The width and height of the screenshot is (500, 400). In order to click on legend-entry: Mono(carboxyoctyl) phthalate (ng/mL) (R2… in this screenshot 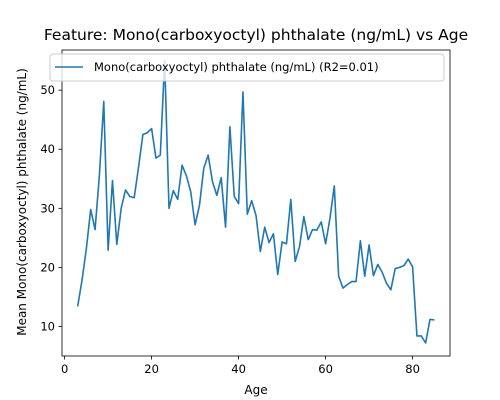, I will do `click(236, 67)`.